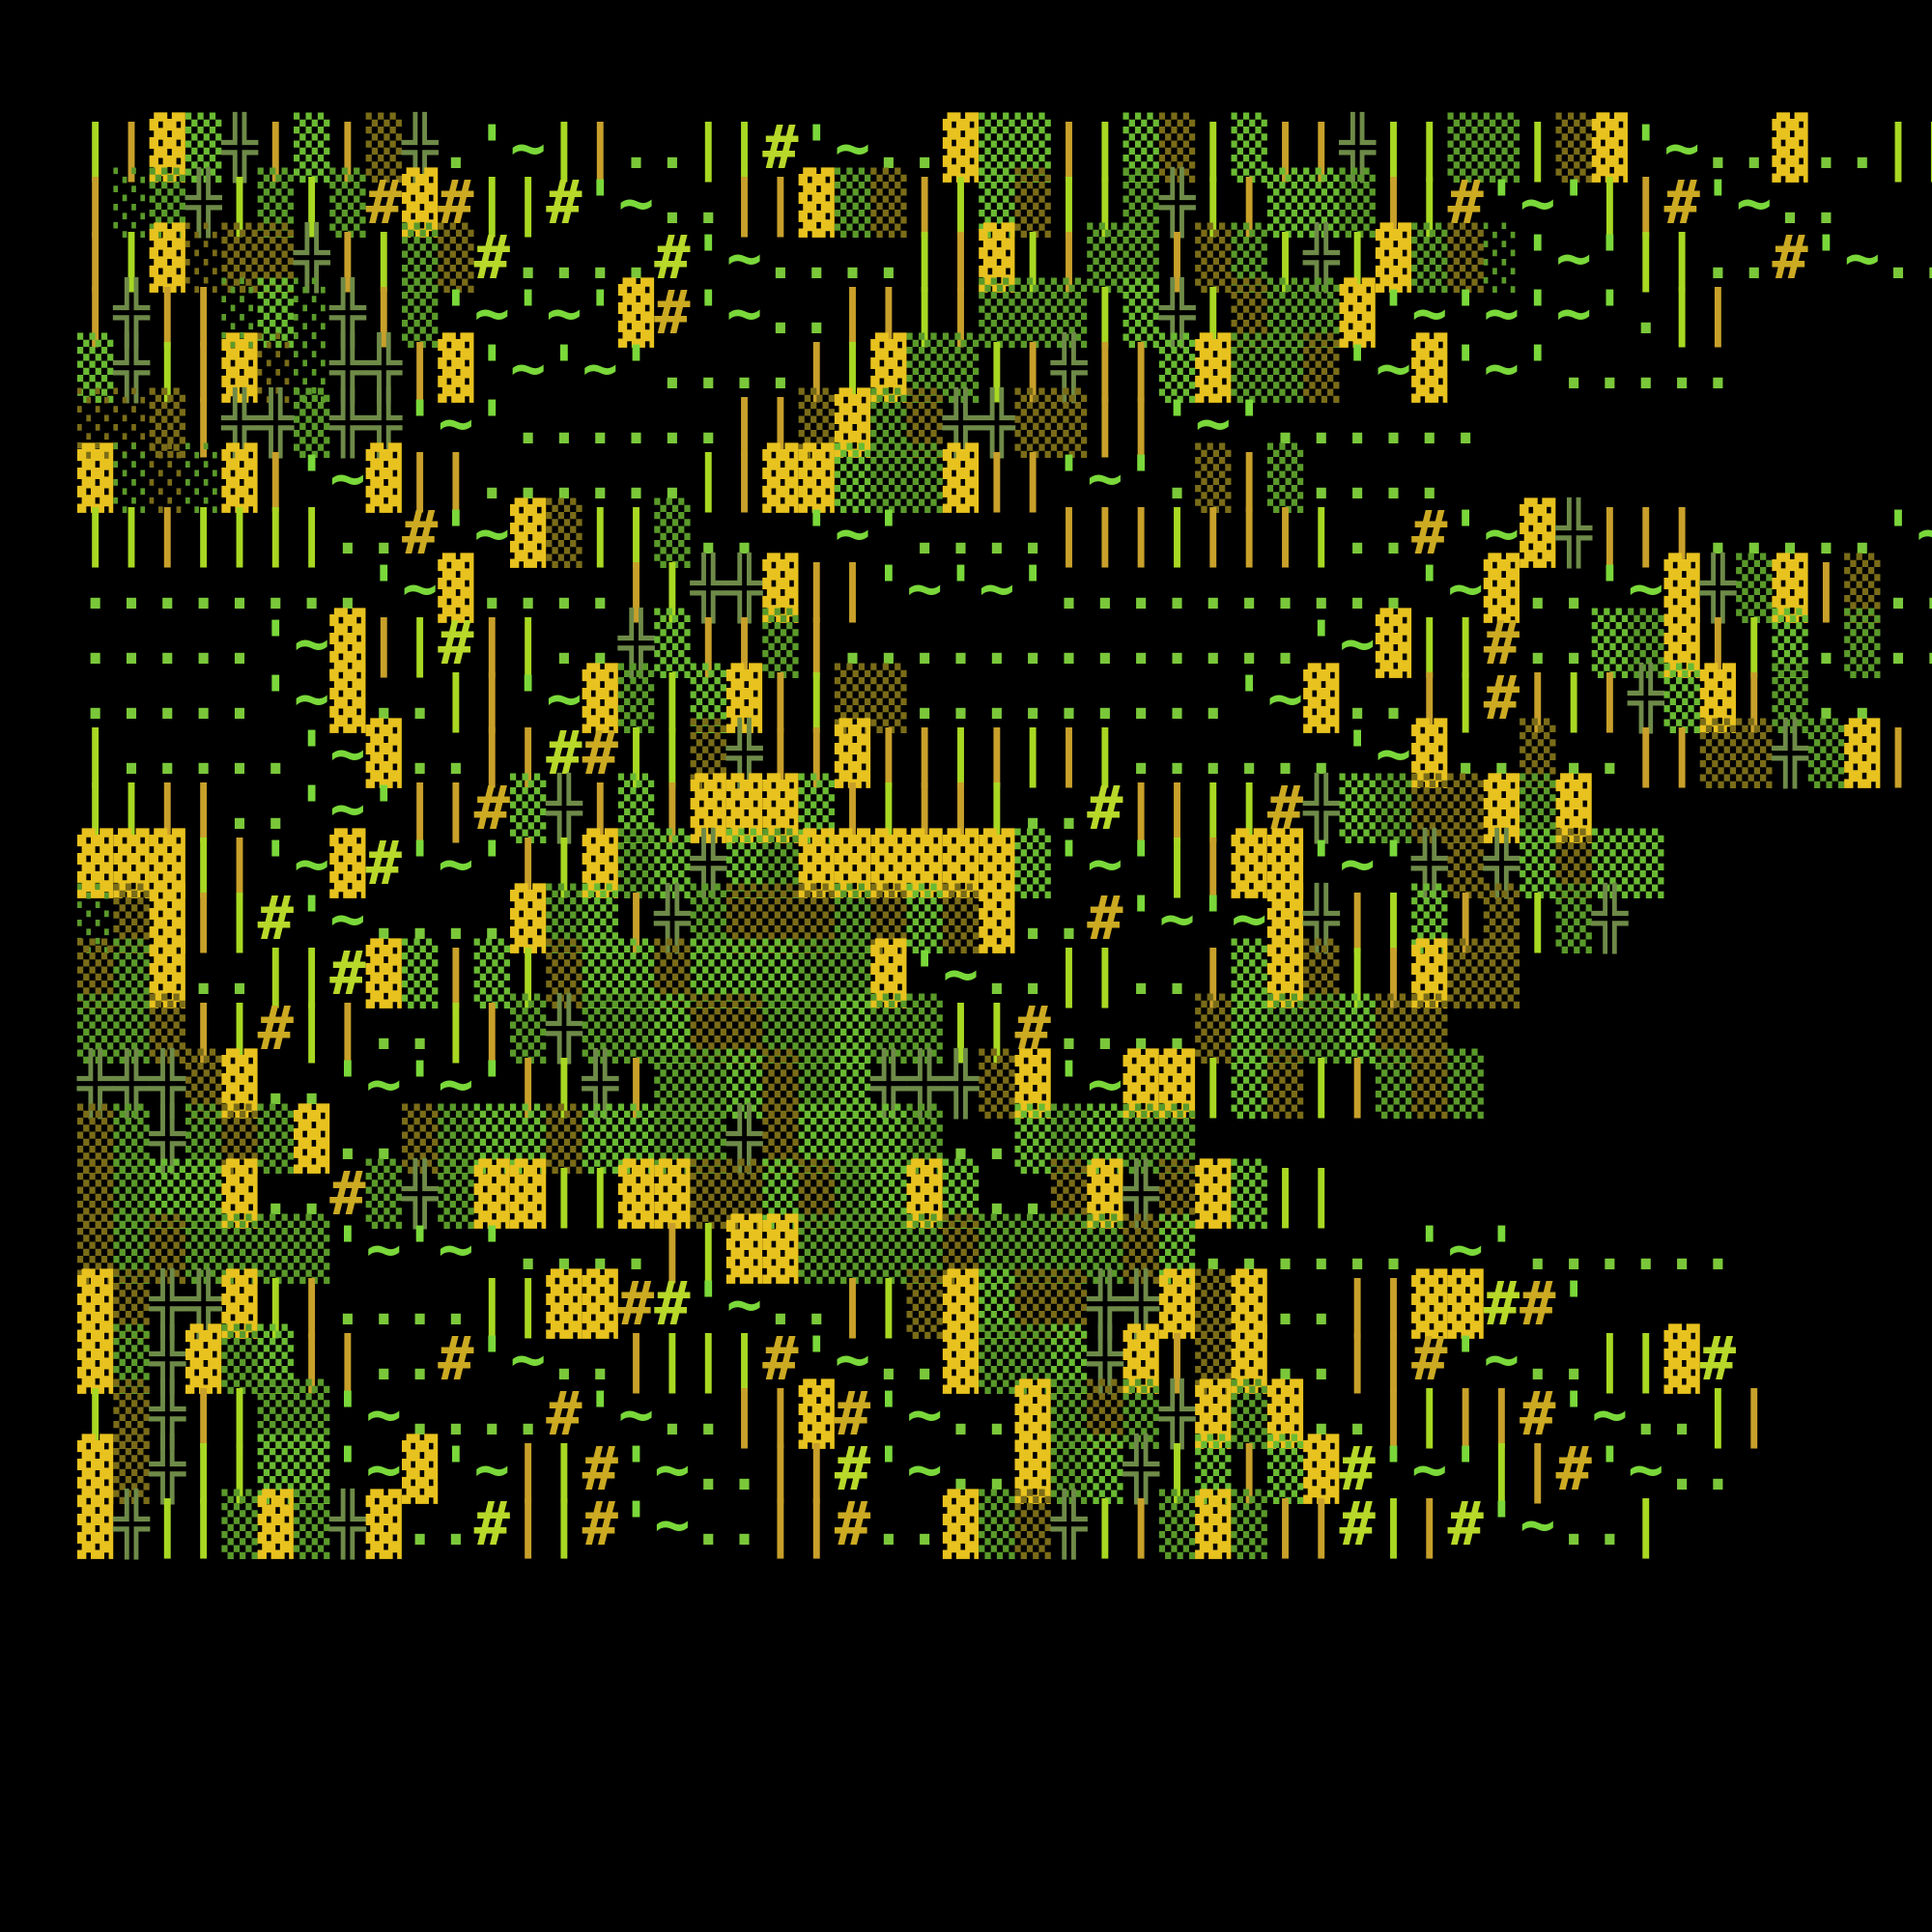  Describe the element at coordinates (95, 422) in the screenshot. I see `light-shade-glyph: ░` at that location.